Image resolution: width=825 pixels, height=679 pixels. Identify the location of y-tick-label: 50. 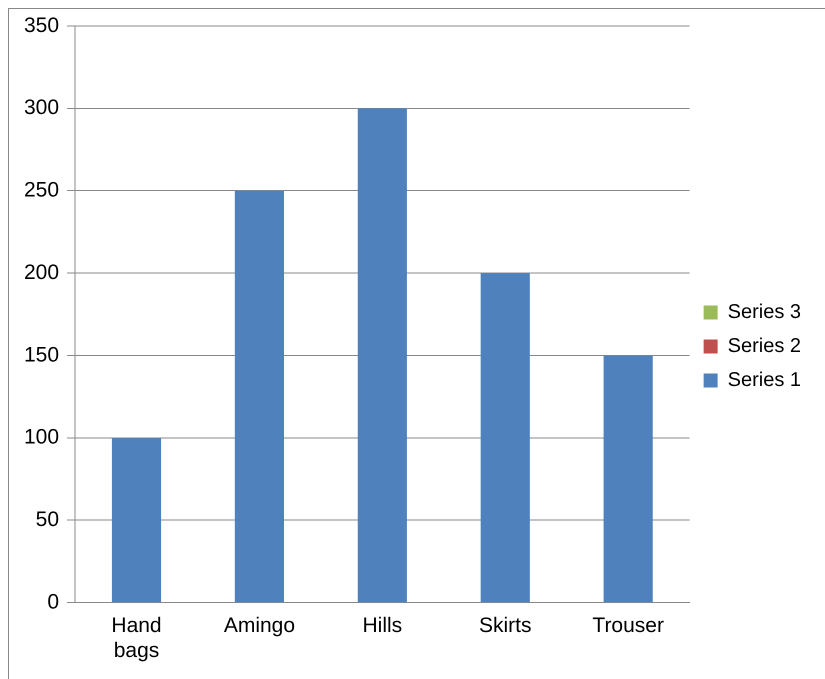
(48, 520).